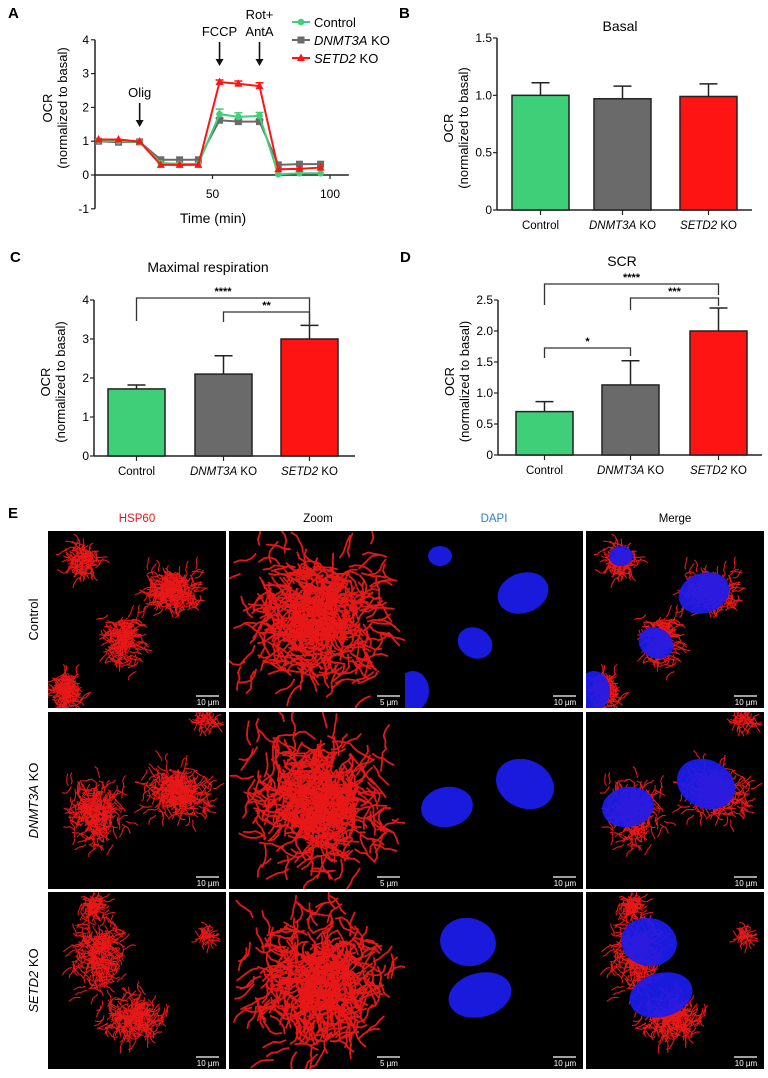 Image resolution: width=768 pixels, height=1078 pixels. I want to click on x-axis-label: Time (min), so click(213, 218).